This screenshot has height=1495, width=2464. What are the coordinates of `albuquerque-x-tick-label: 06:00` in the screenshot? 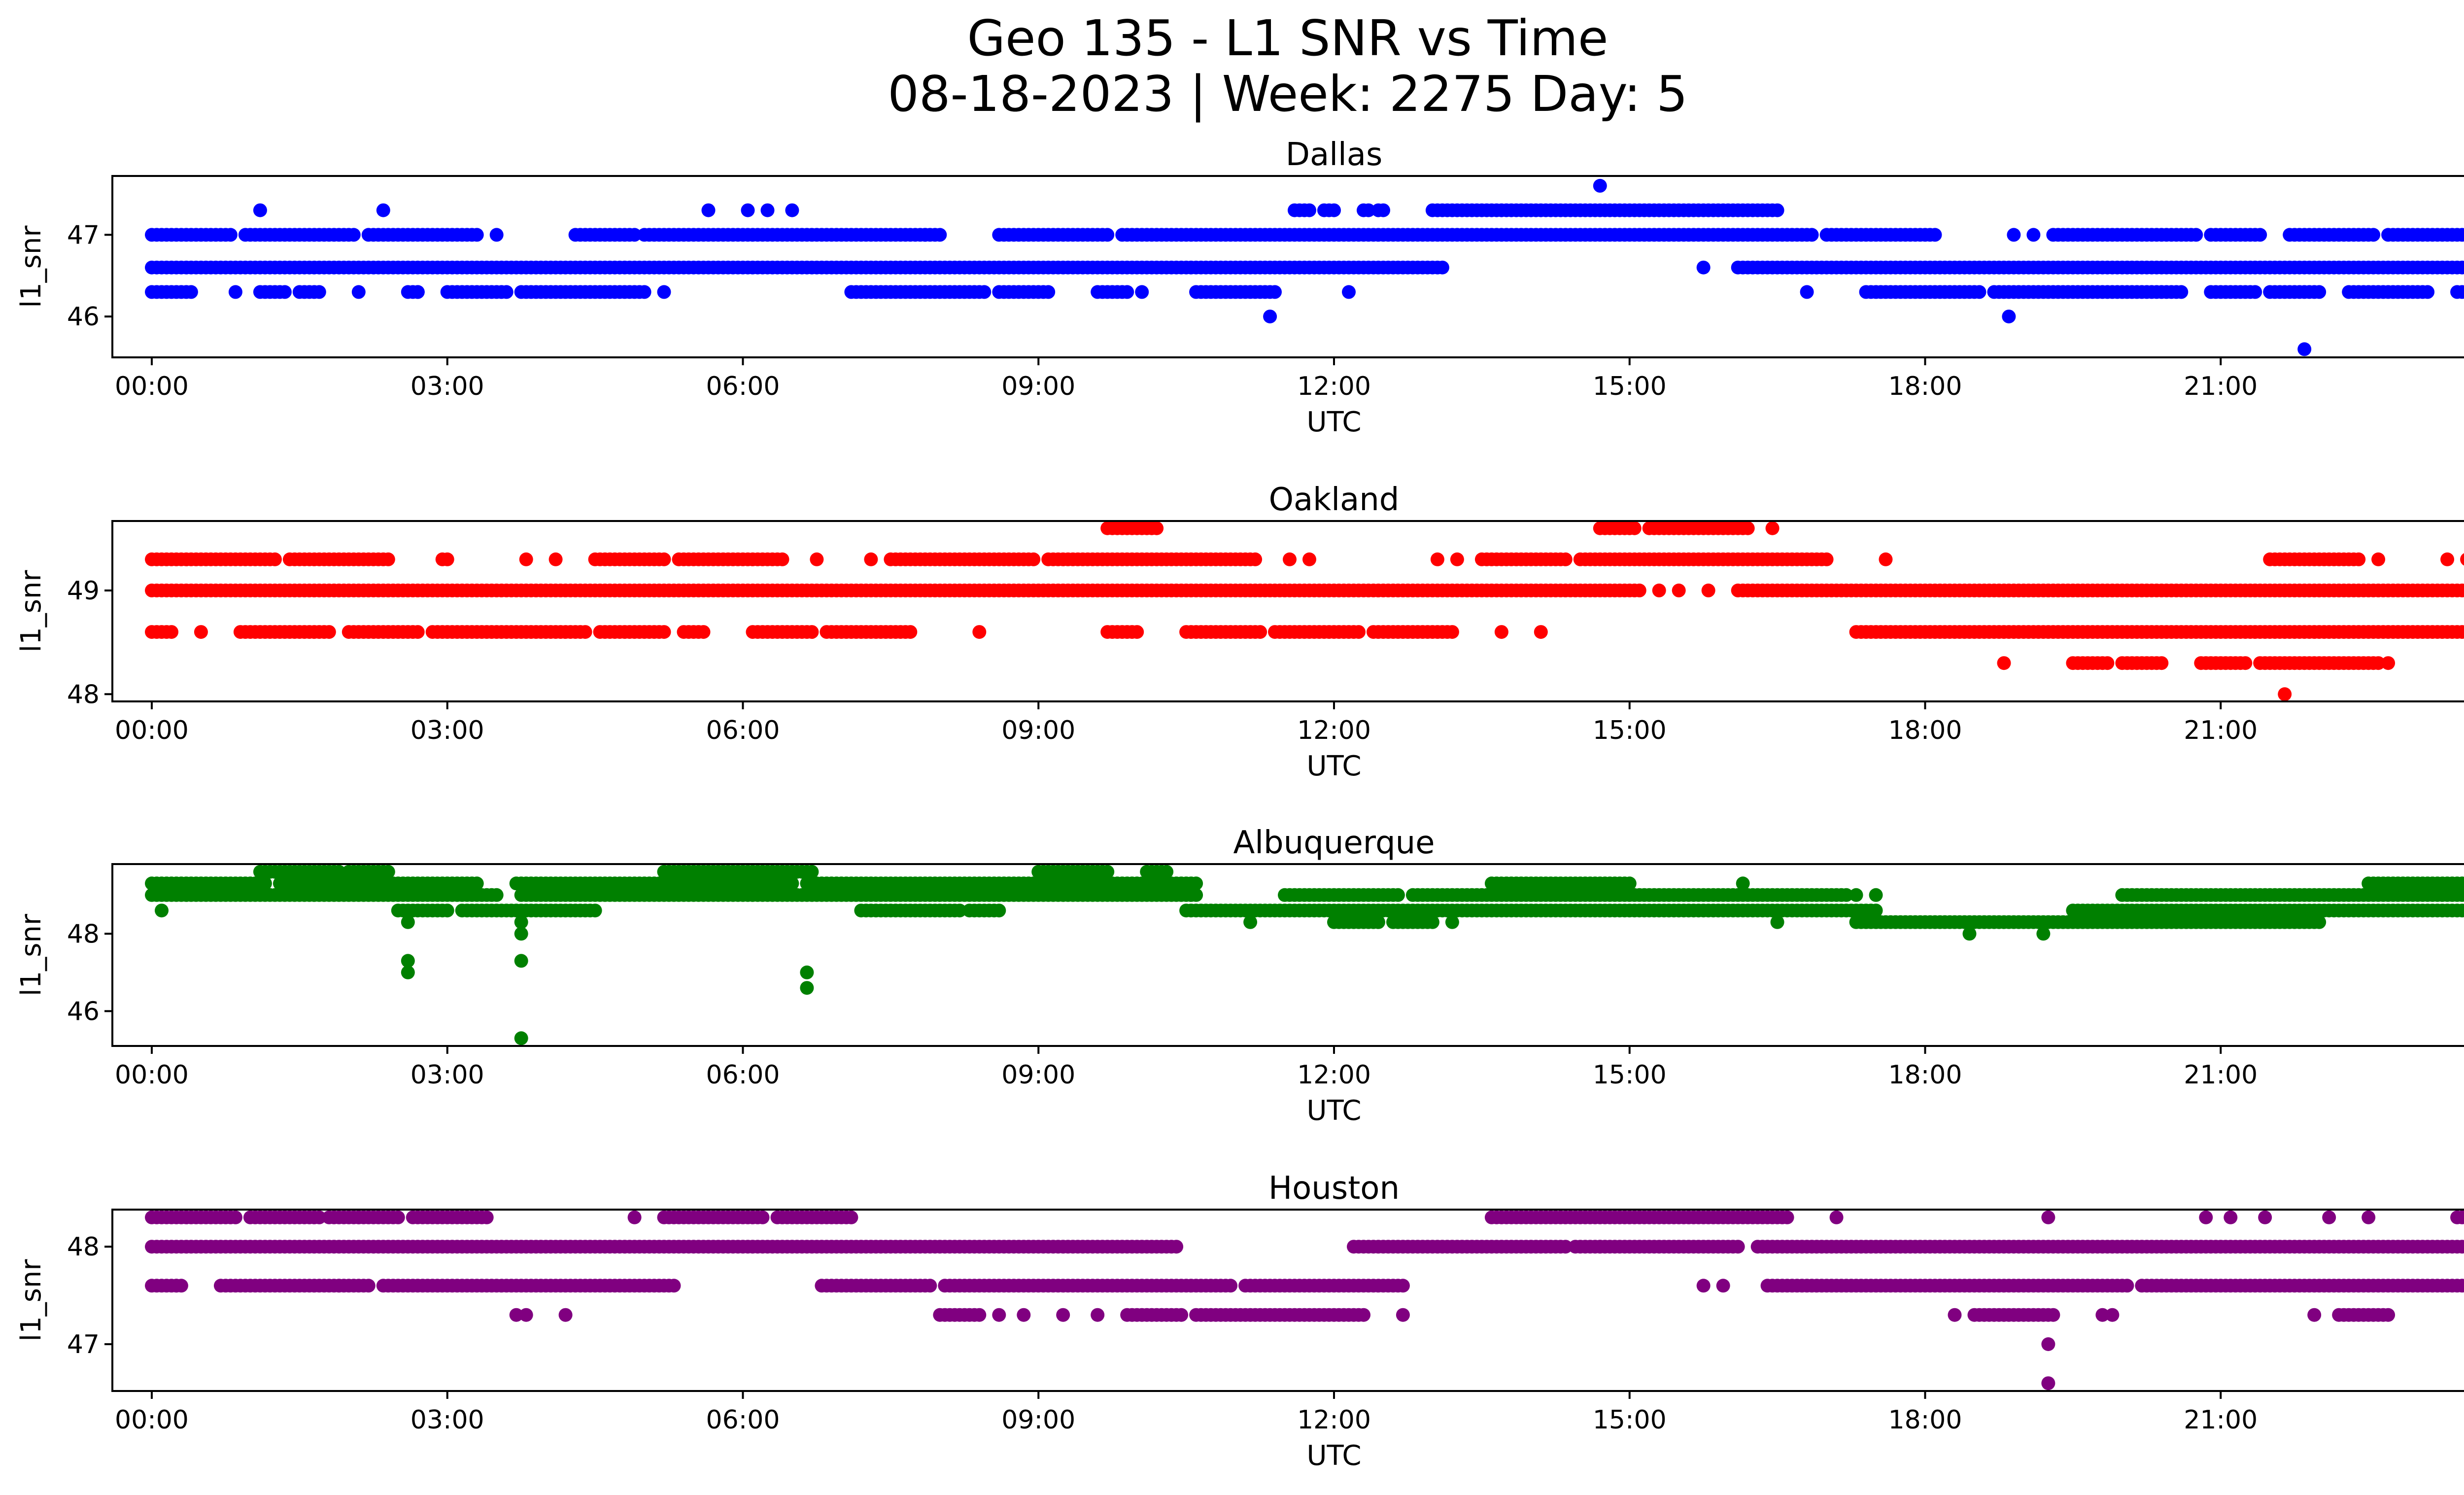 It's located at (743, 1075).